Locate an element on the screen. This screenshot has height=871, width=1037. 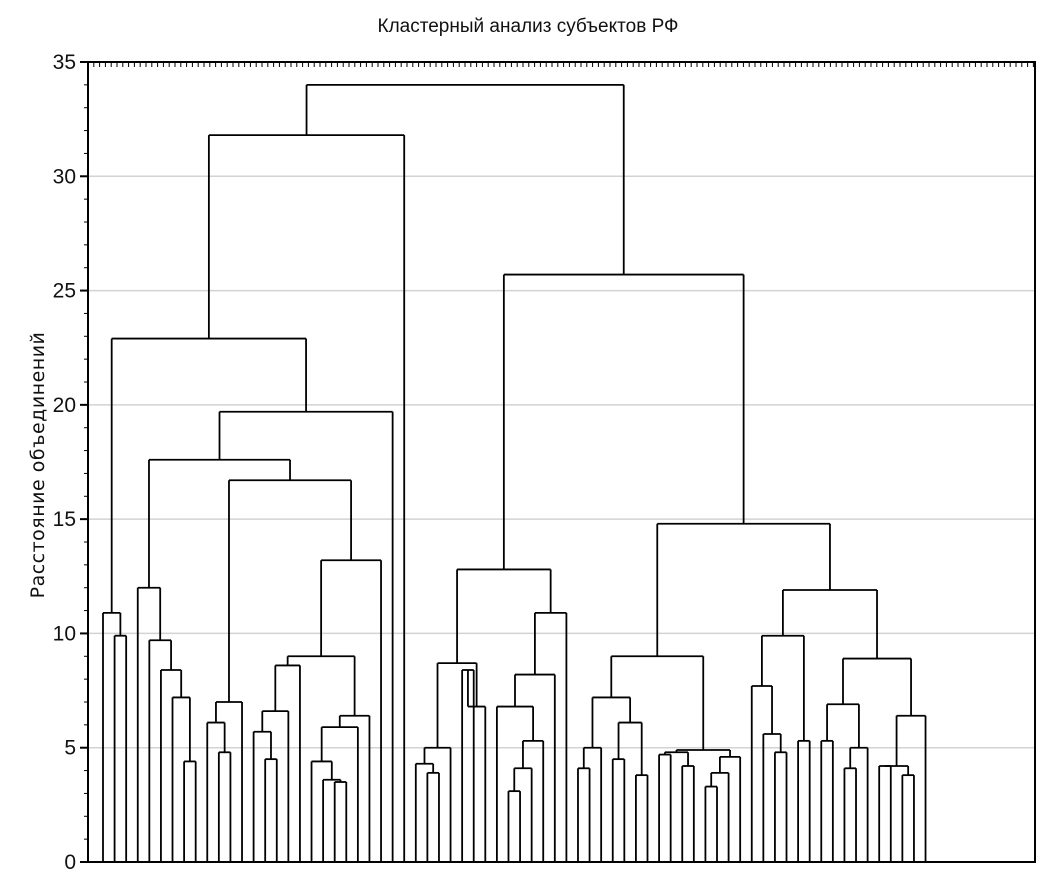
y-tick-label: 0 is located at coordinates (70, 861).